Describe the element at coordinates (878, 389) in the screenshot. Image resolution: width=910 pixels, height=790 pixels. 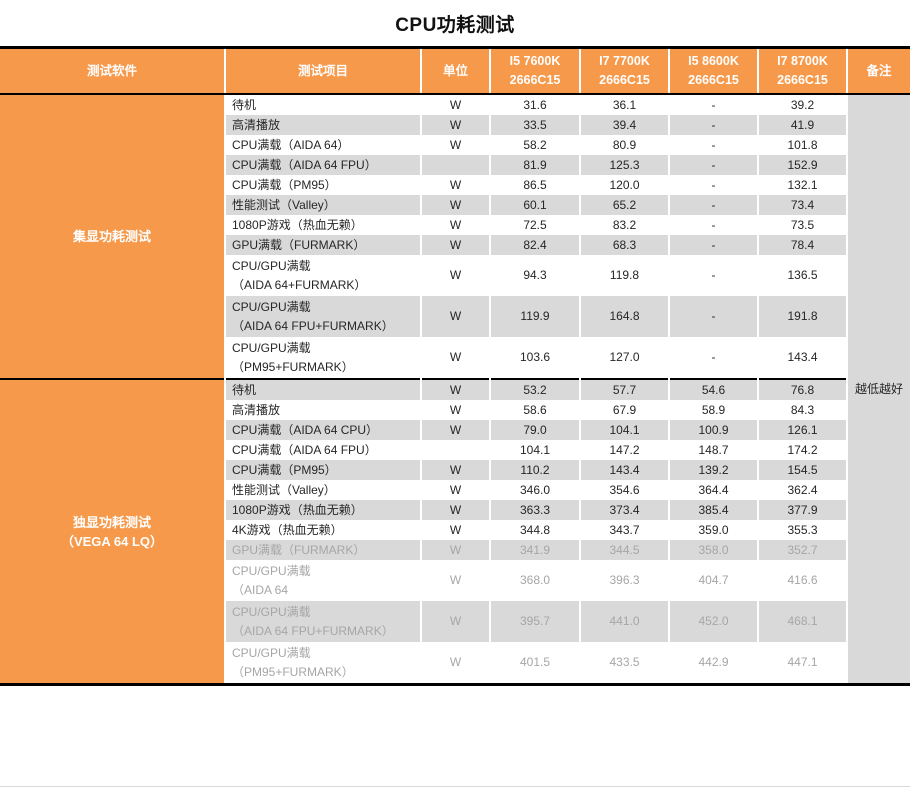
I see `remark-cell: 越低越好` at that location.